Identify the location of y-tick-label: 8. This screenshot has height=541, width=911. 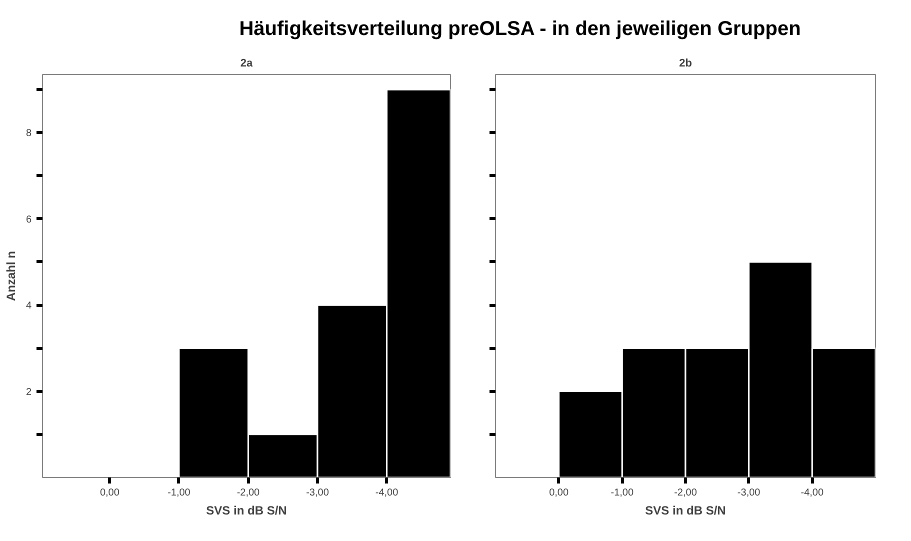
(29, 134).